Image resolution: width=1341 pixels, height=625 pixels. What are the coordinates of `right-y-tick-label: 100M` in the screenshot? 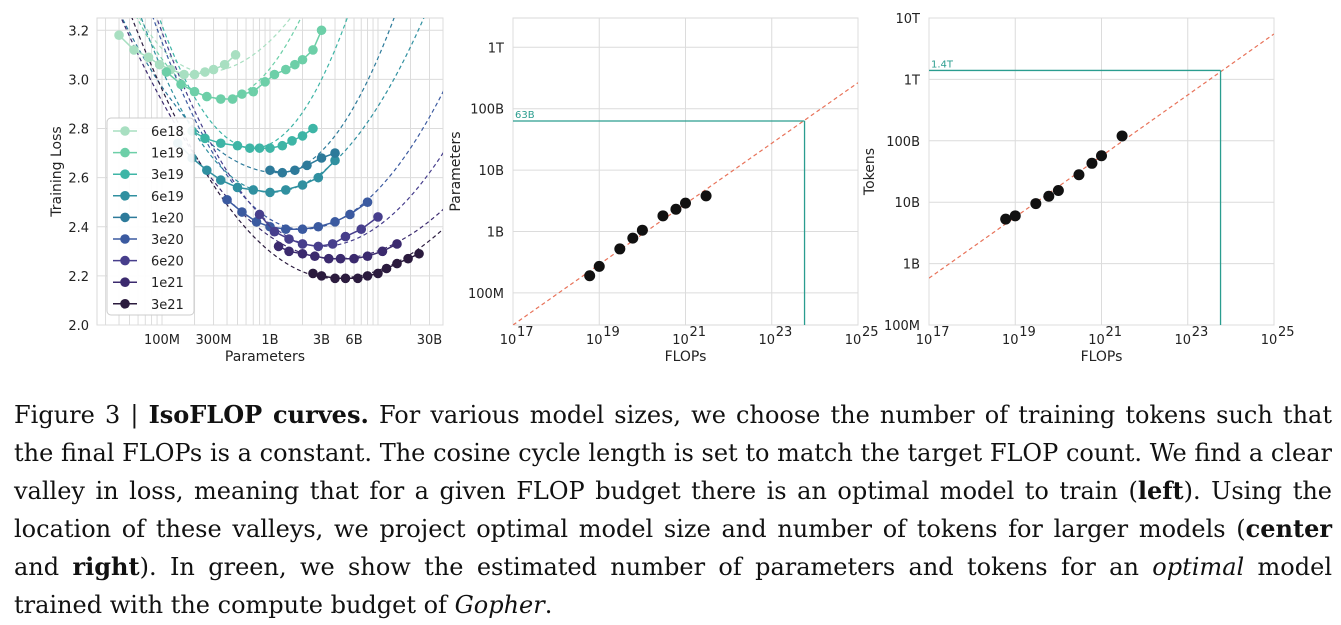 It's located at (902, 326).